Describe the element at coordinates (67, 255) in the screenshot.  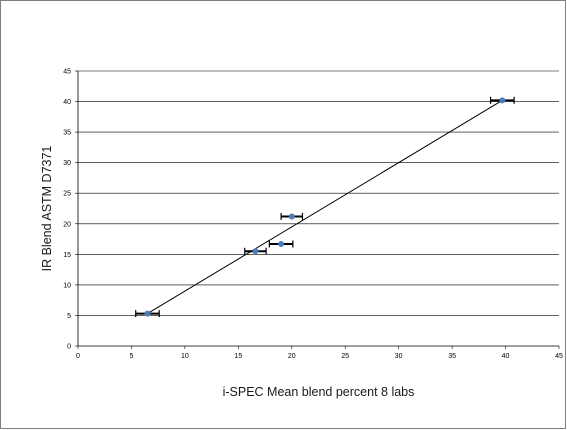
I see `y-tick-label: 15` at that location.